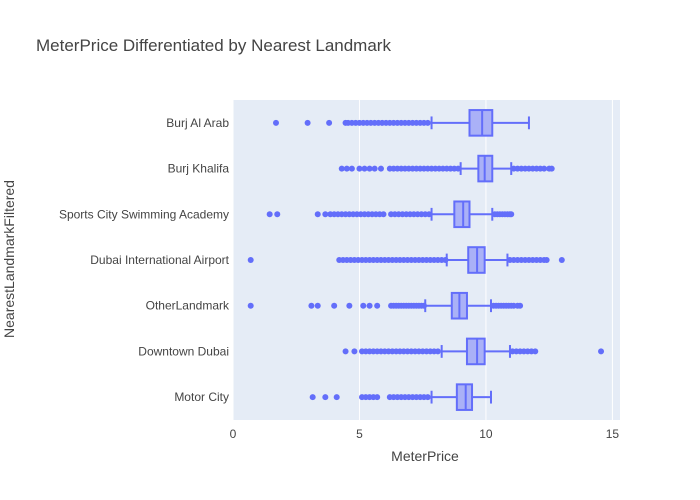 The image size is (700, 500). What do you see at coordinates (199, 169) in the screenshot?
I see `y-tick-label-burj-khalifa: Burj Khalifa` at bounding box center [199, 169].